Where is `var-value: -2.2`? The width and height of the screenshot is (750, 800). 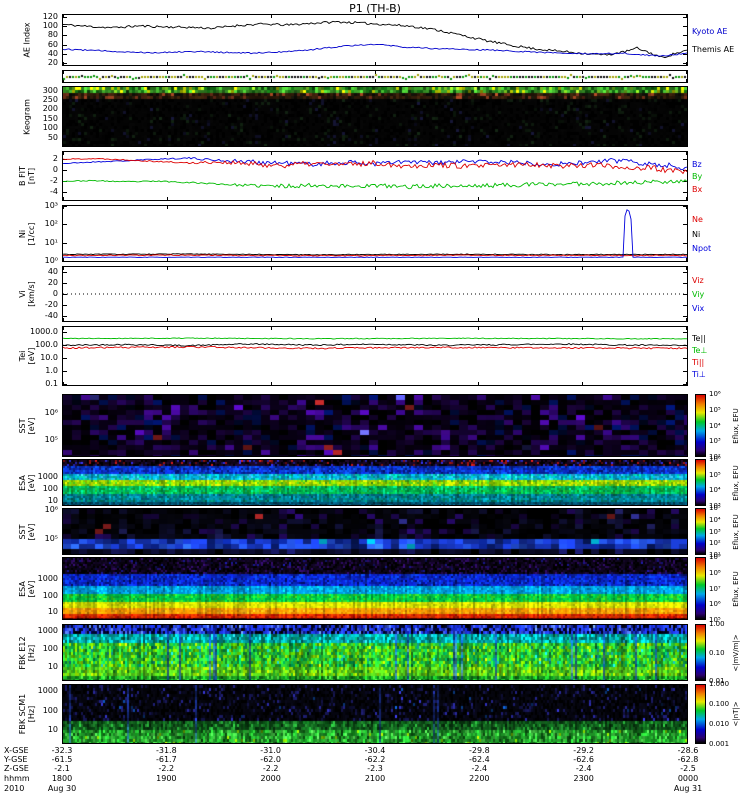 var-value: -2.2 is located at coordinates (270, 768).